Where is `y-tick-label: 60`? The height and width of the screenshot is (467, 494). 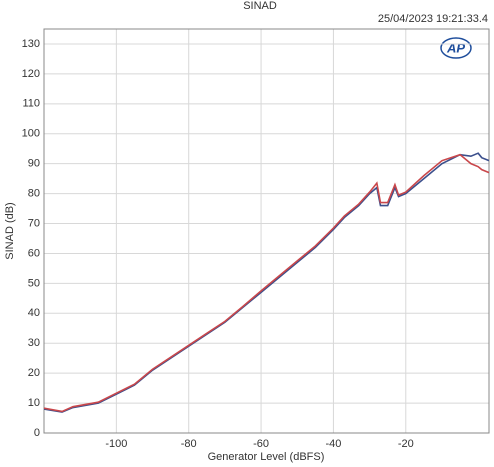
y-tick-label: 60 is located at coordinates (34, 253).